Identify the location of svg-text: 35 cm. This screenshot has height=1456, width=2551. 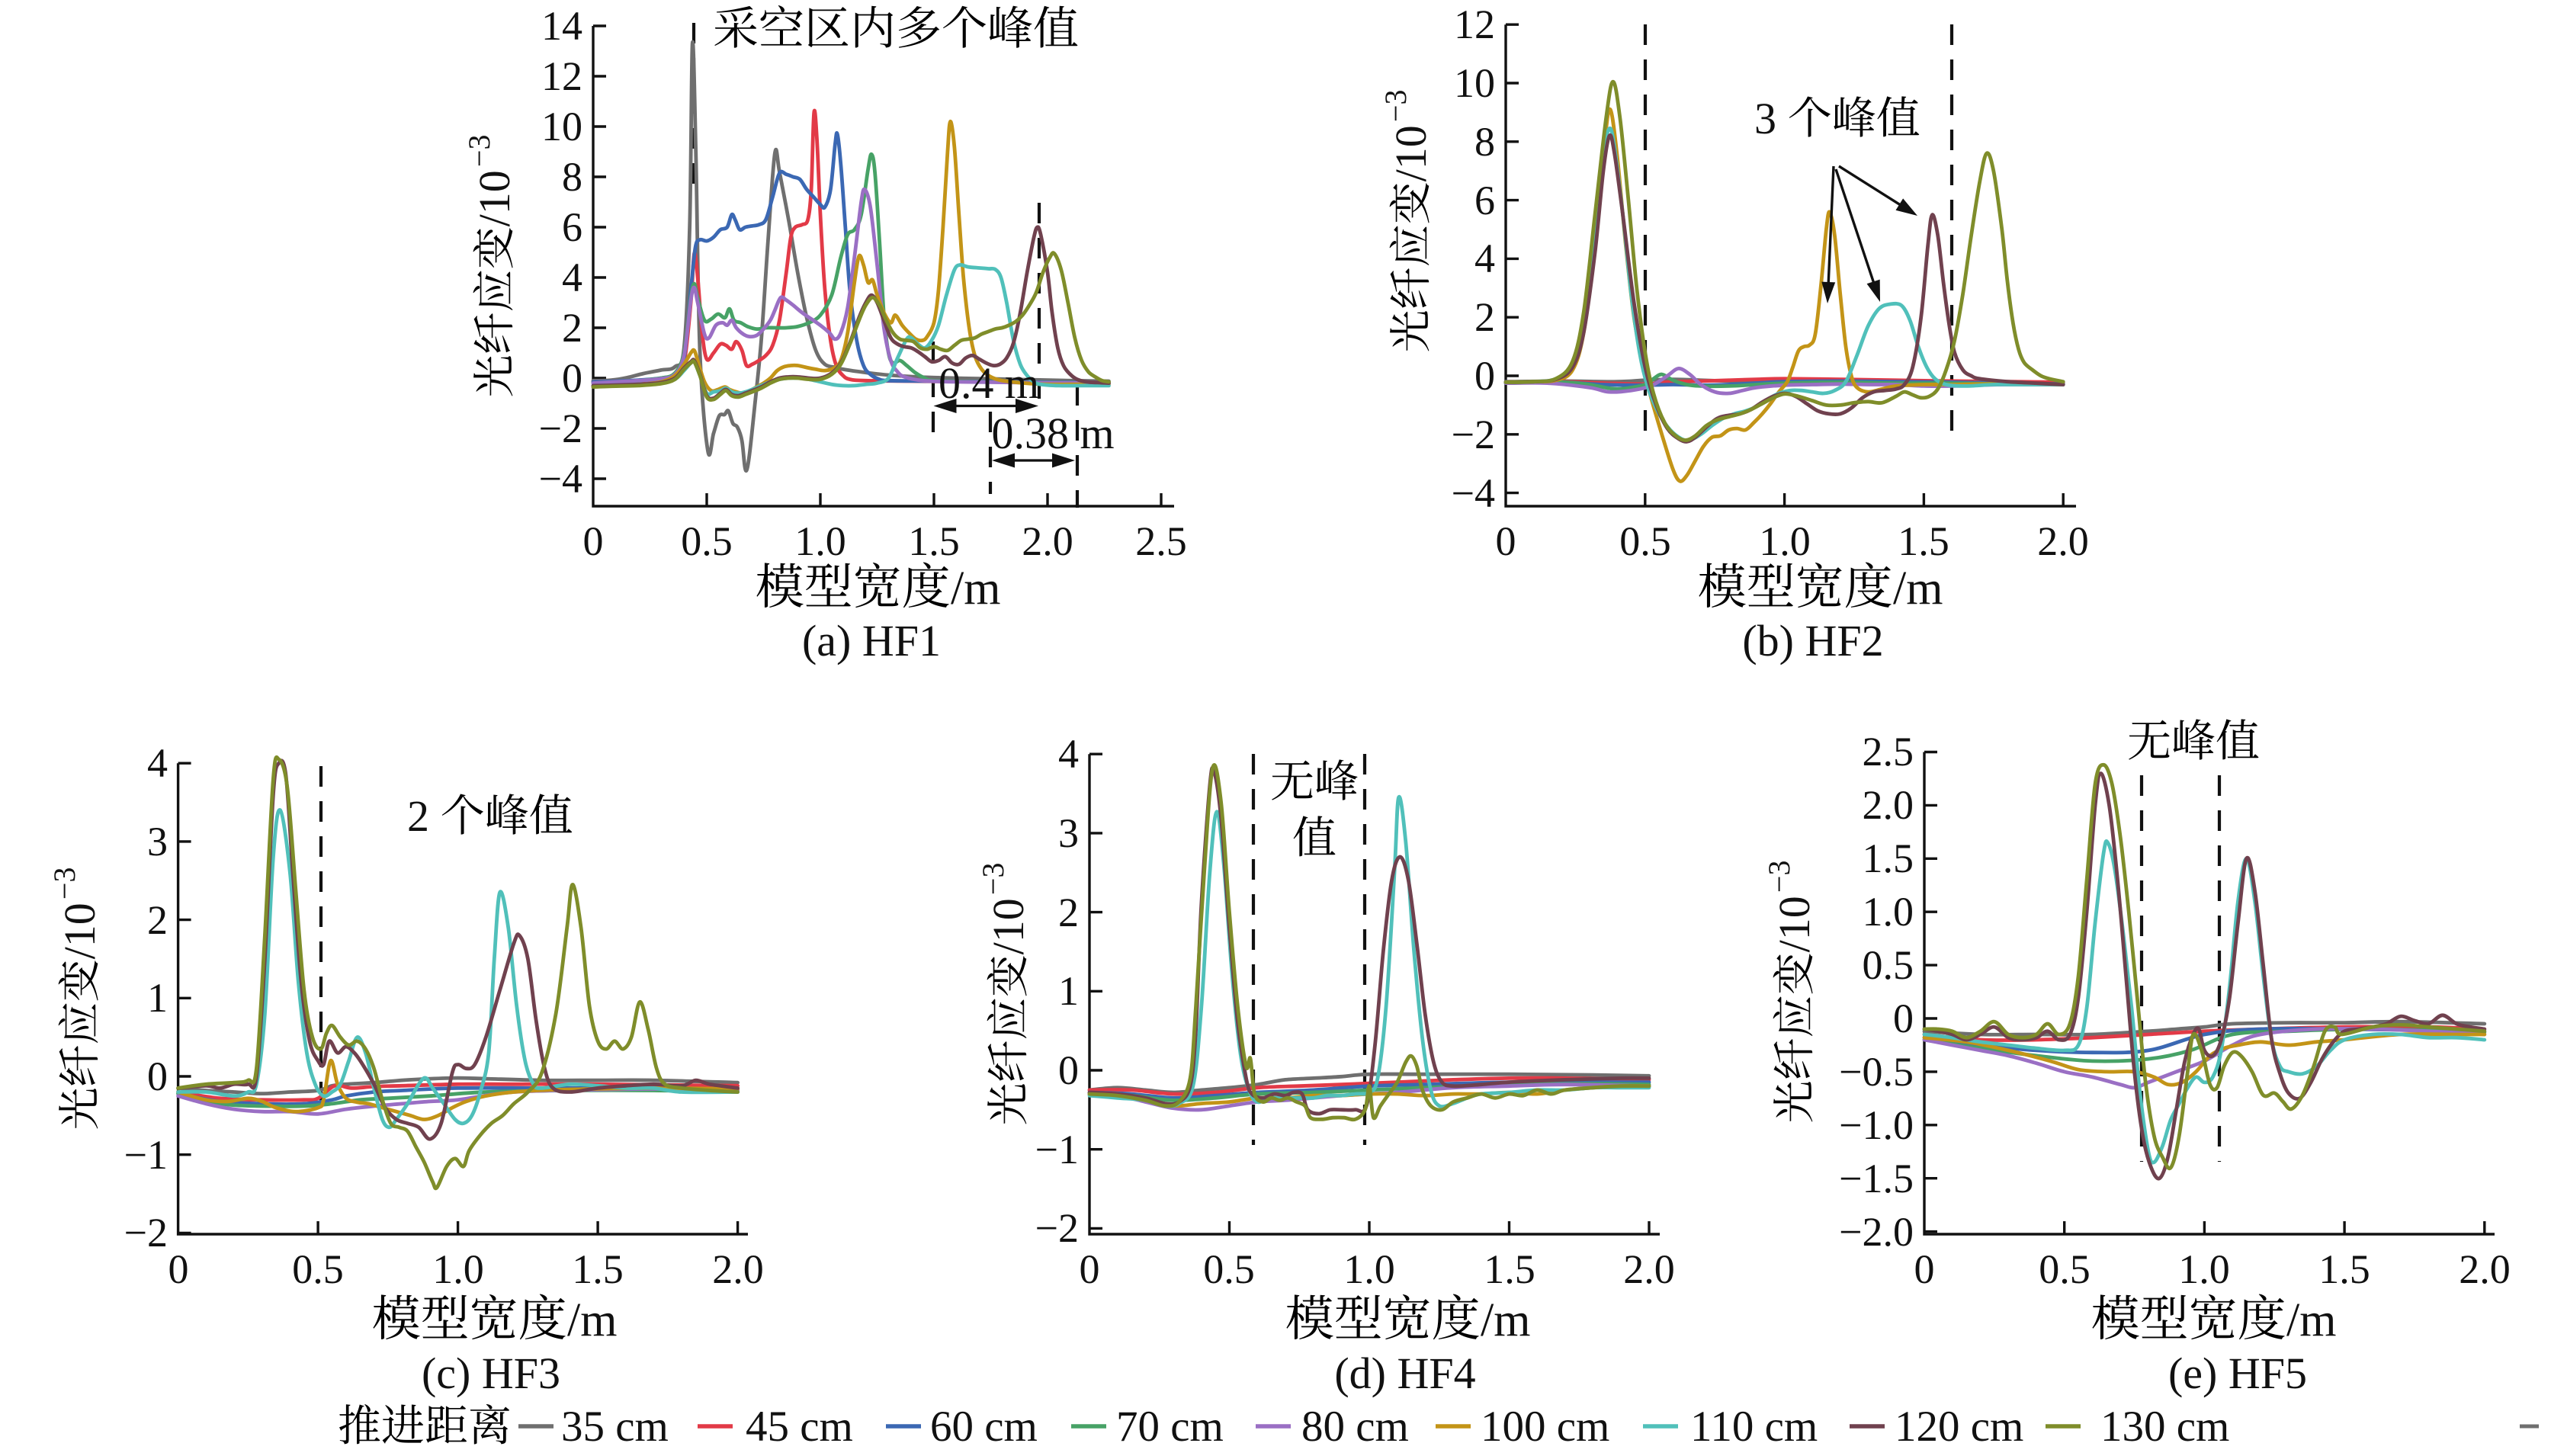
(615, 1427).